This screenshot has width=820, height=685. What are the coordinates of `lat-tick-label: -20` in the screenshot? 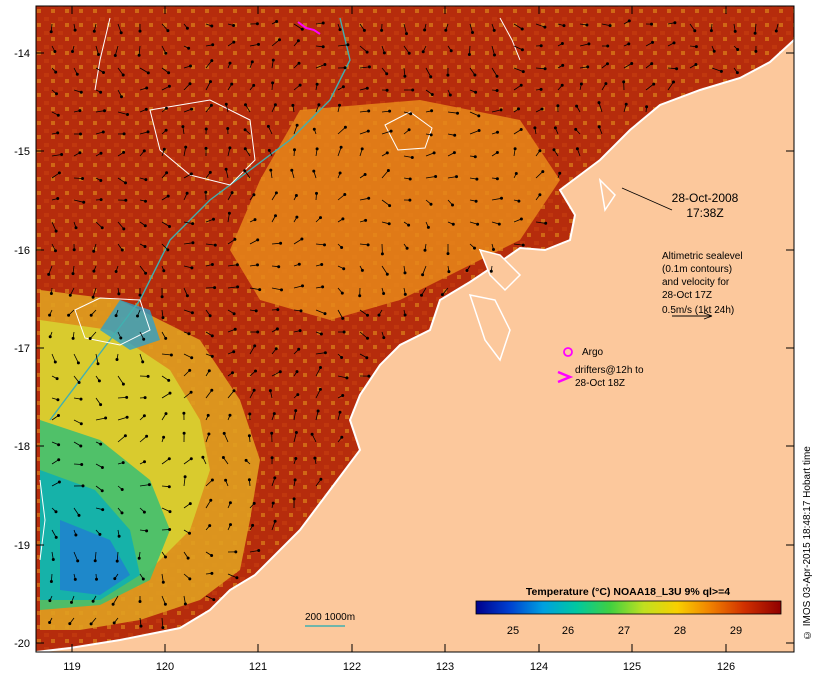 It's located at (22, 644).